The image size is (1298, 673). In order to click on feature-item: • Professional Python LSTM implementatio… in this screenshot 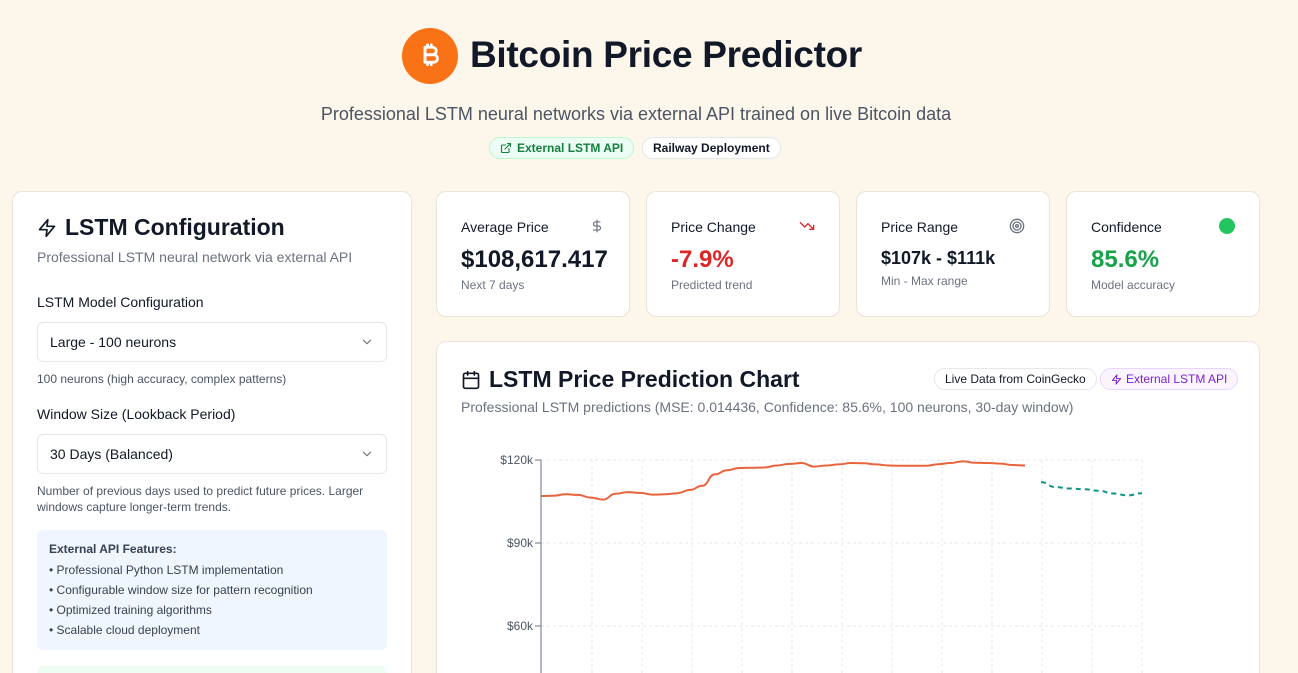, I will do `click(166, 570)`.